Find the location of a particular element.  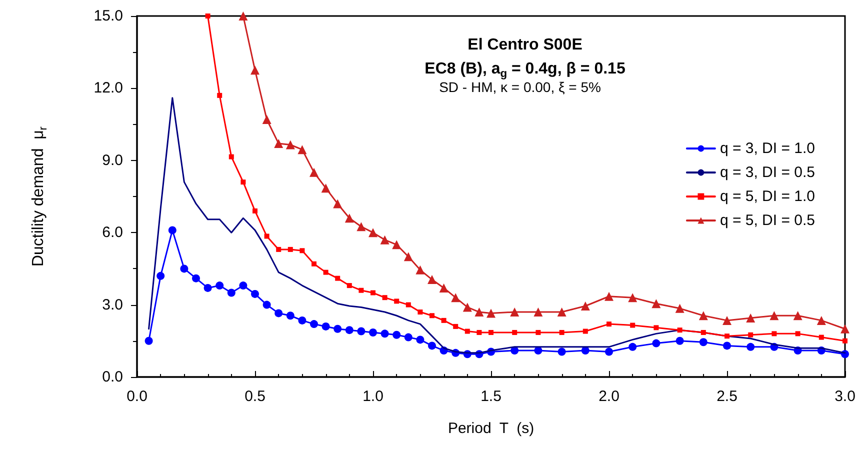

x-tick-label: 2.5 is located at coordinates (727, 396).